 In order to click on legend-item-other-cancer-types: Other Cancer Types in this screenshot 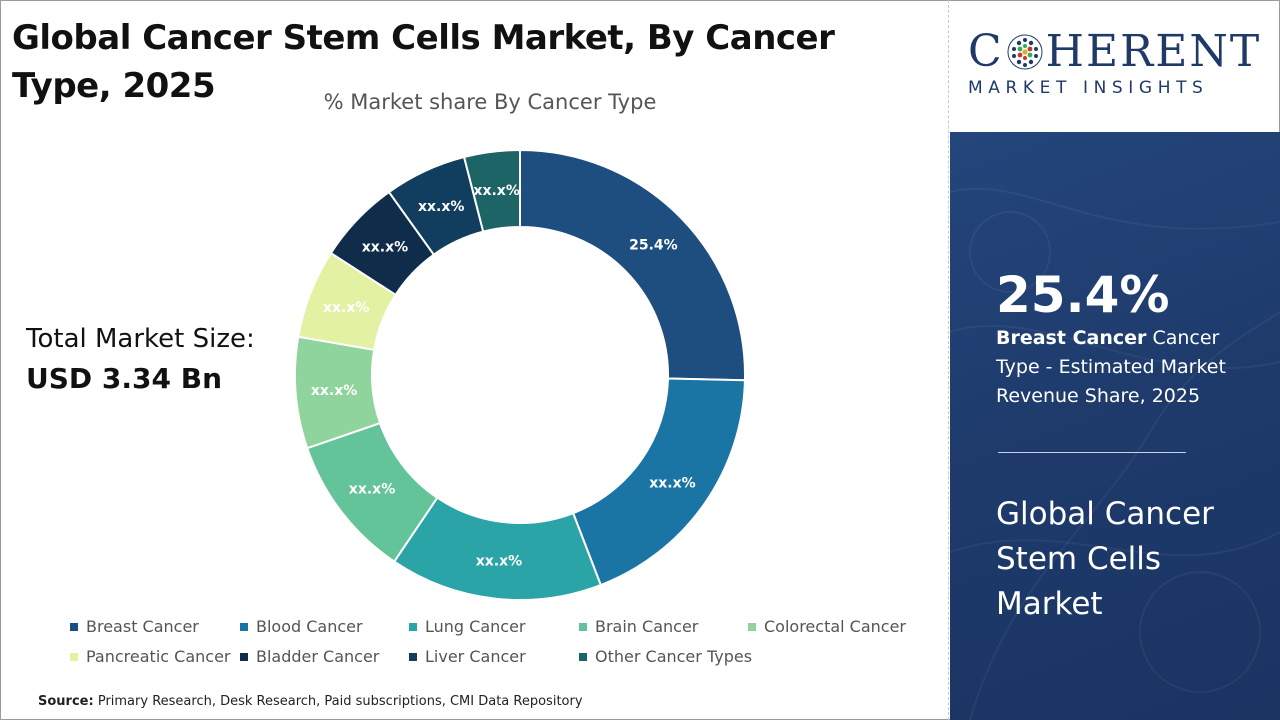, I will do `click(665, 656)`.